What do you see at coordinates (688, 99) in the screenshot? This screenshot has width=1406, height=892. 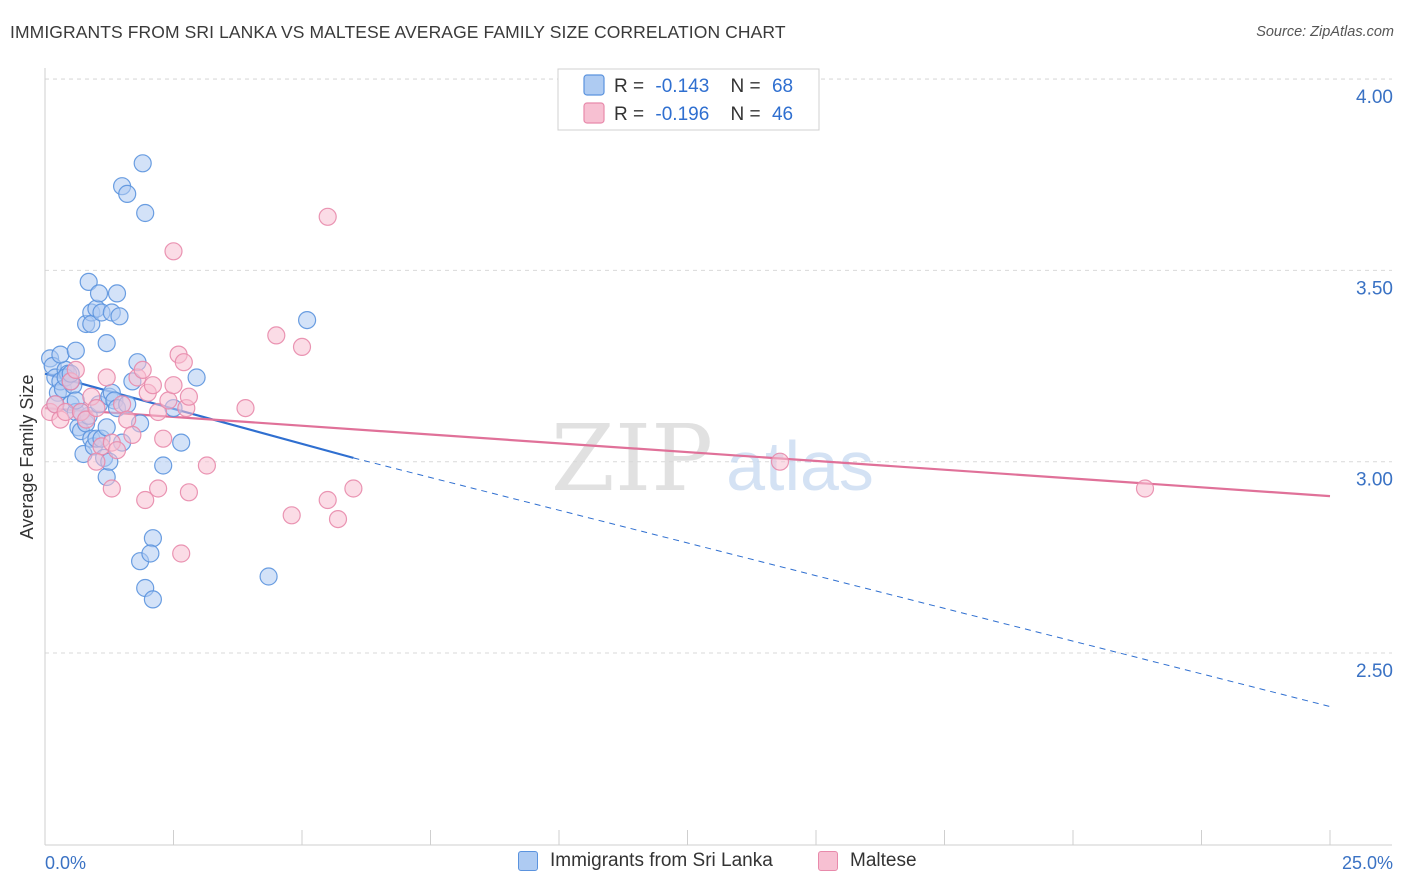 I see `stats-legend: R = -0.143 N = 68 R = -0.196 N = 46` at bounding box center [688, 99].